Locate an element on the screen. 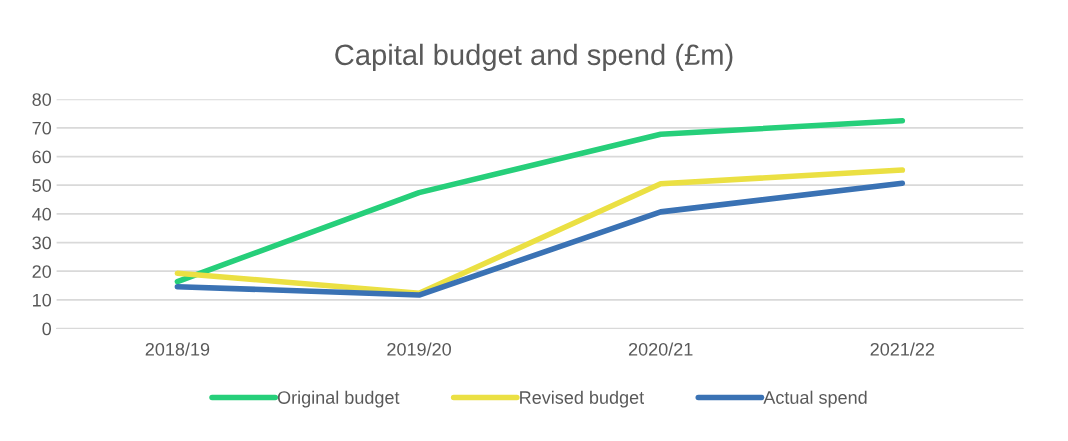  y-tick-label: 80 is located at coordinates (42, 99).